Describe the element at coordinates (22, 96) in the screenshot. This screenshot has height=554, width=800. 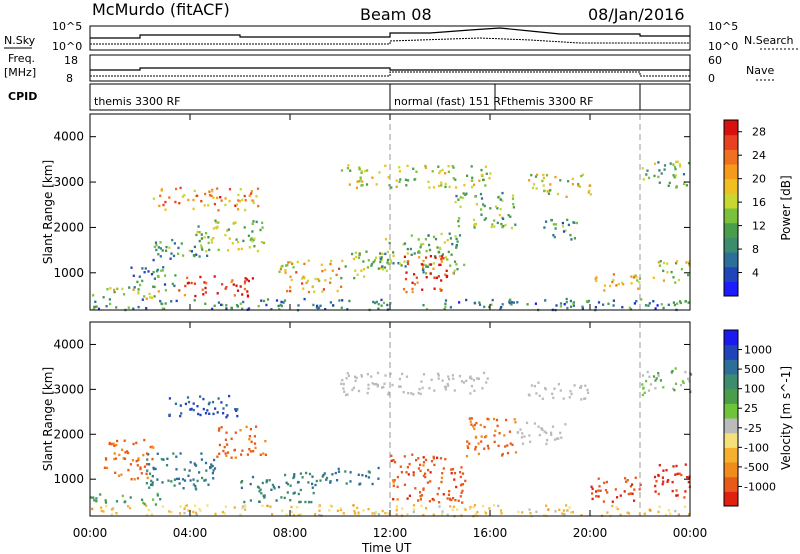
I see `cpid-label: CPID` at that location.